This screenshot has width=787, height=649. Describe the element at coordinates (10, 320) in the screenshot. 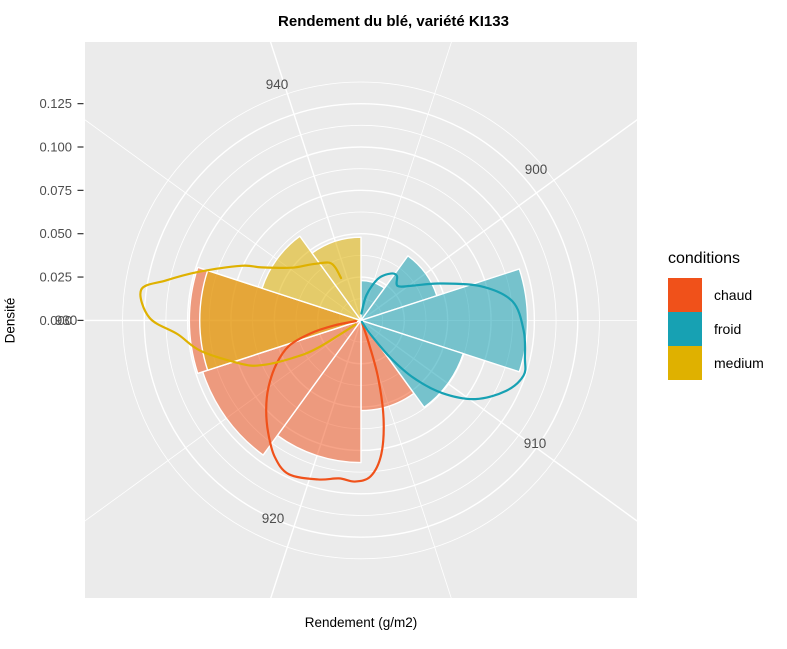

I see `y-axis-title: Densité` at that location.